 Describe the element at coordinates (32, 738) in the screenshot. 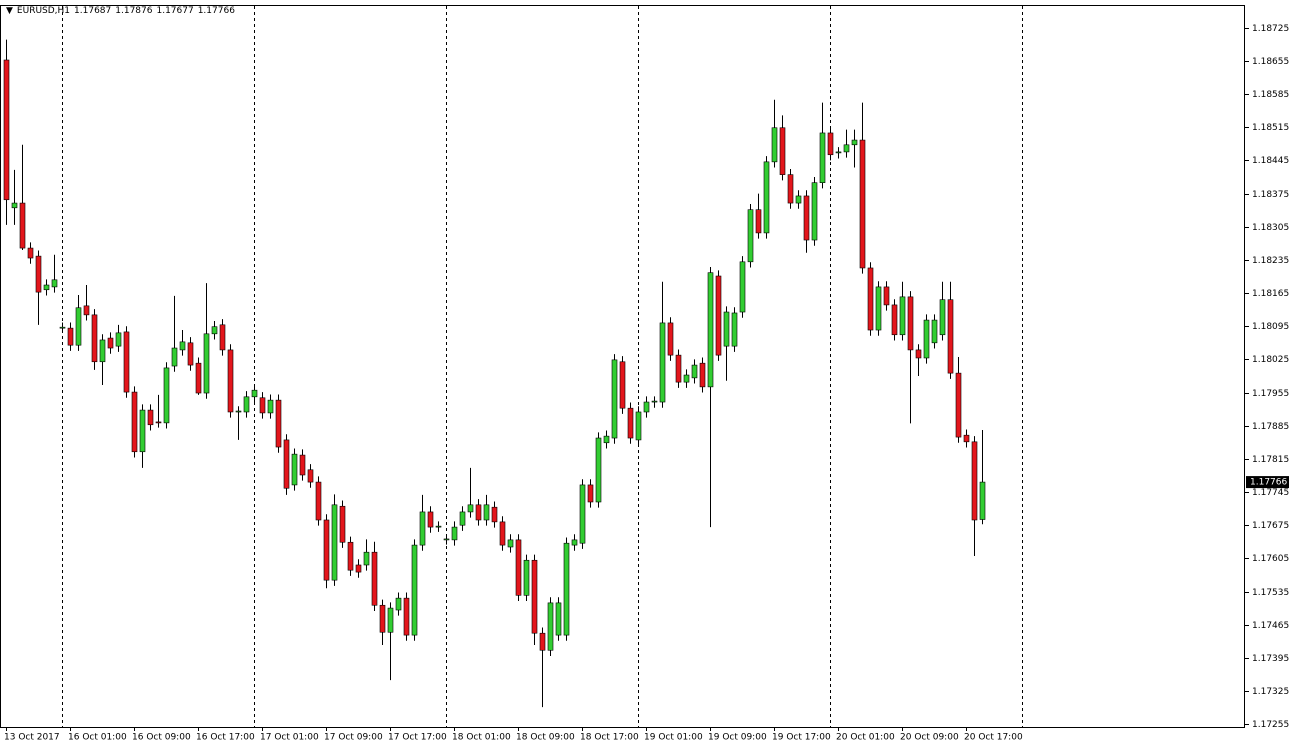

I see `x-tick-label: 13 Oct 2017` at that location.